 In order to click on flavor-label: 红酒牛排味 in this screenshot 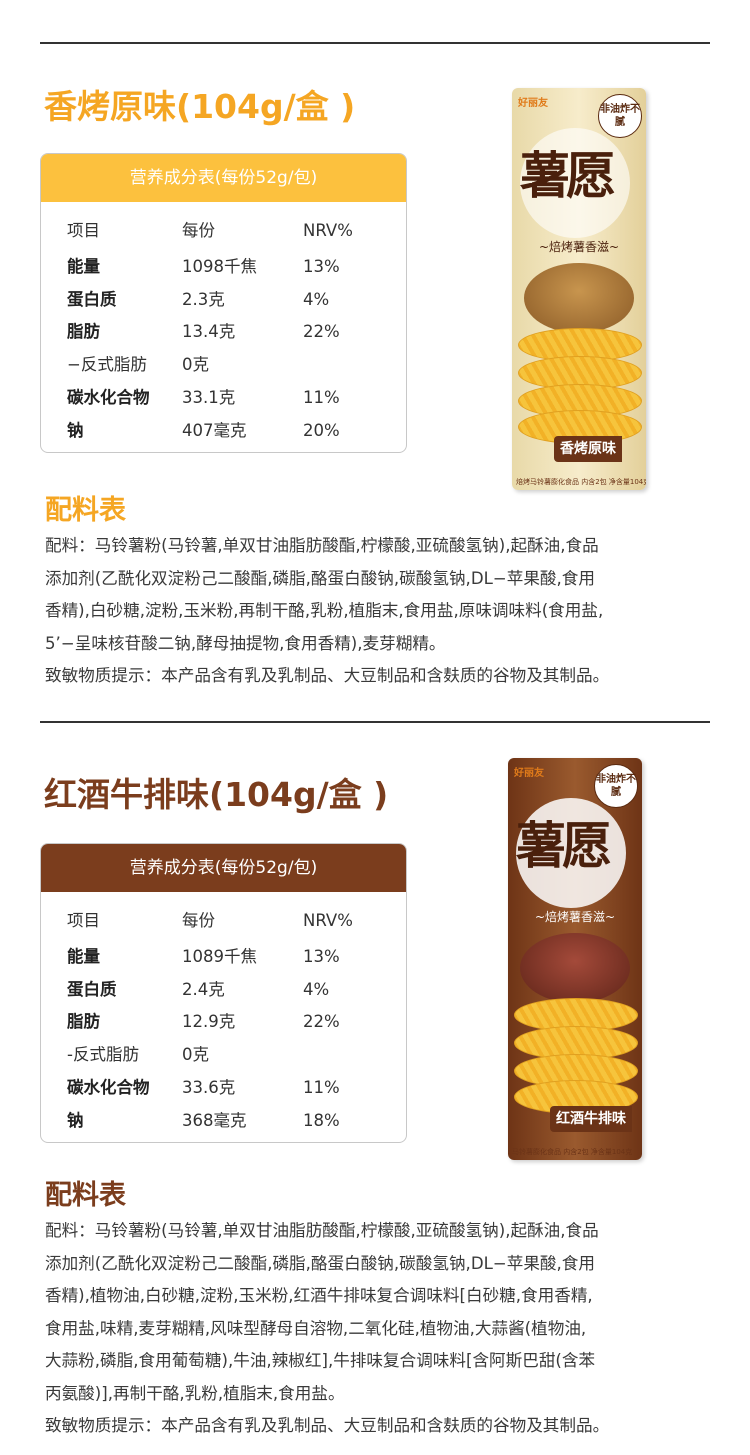, I will do `click(591, 1119)`.